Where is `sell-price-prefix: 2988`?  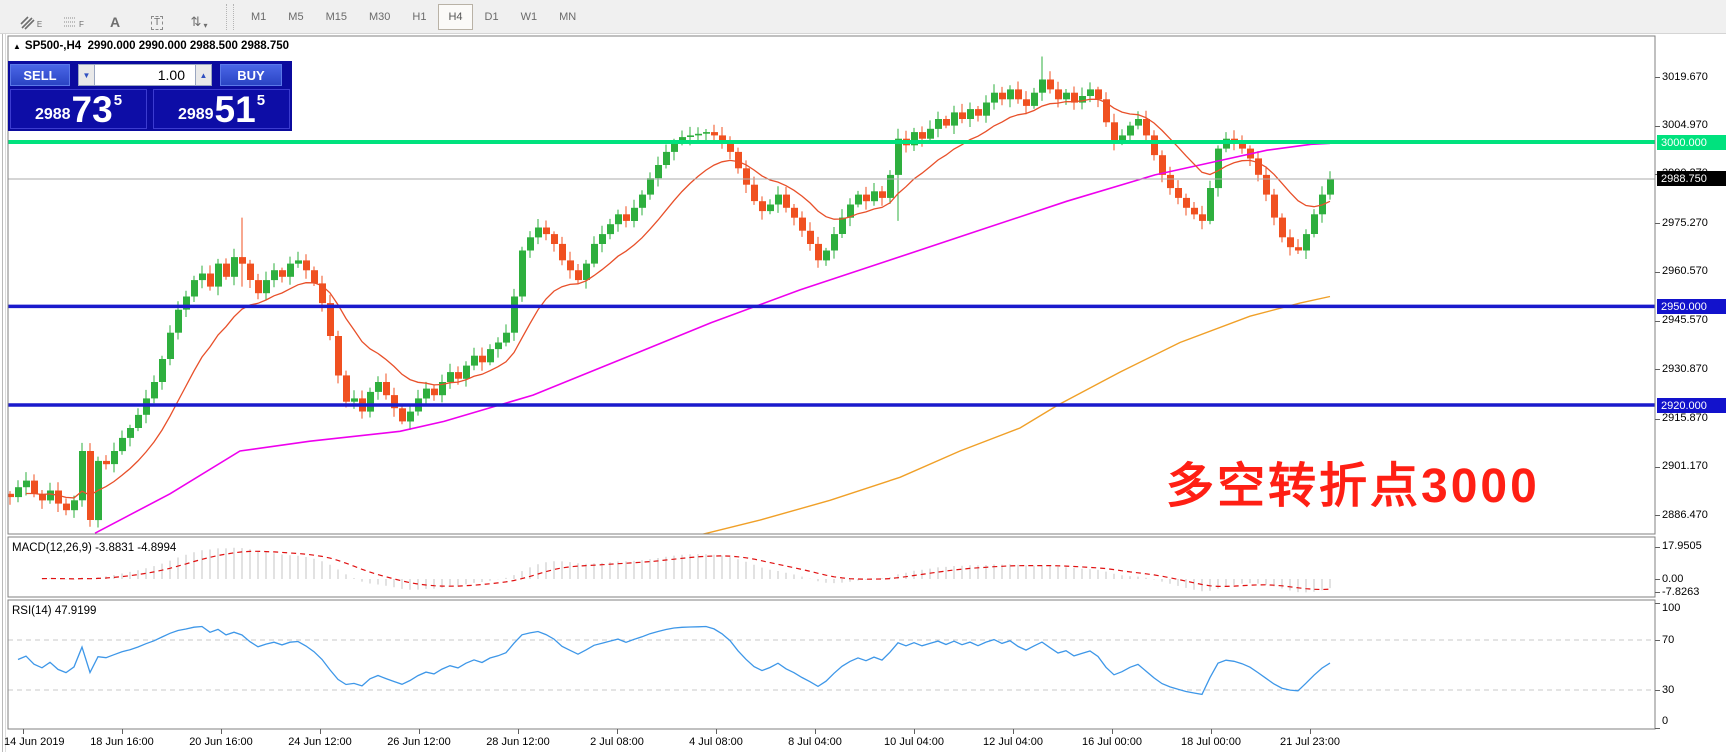 sell-price-prefix: 2988 is located at coordinates (52, 114).